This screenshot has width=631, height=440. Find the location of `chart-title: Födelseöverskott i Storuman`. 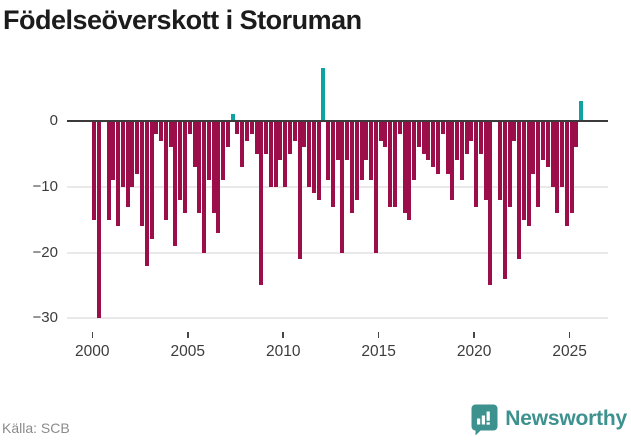

chart-title: Födelseöverskott i Storuman is located at coordinates (182, 20).